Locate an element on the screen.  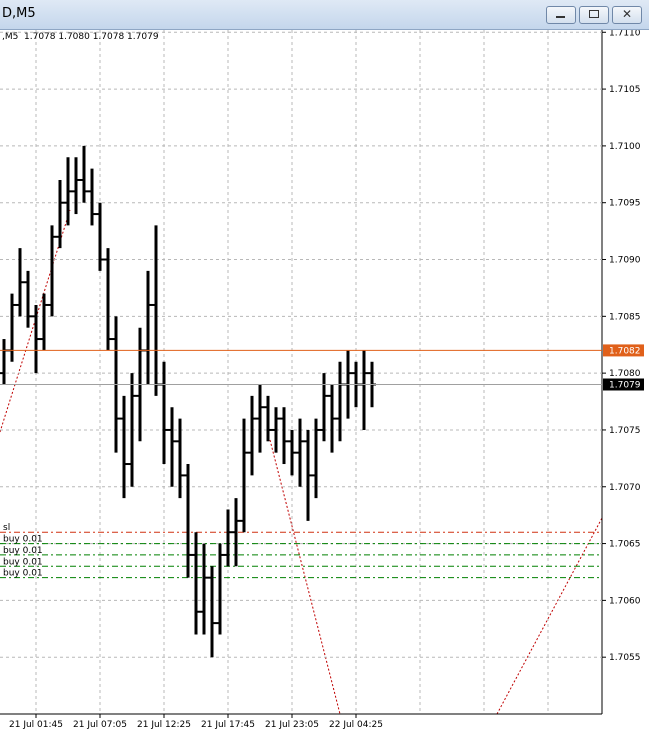
window-title: D,M5 is located at coordinates (19, 13).